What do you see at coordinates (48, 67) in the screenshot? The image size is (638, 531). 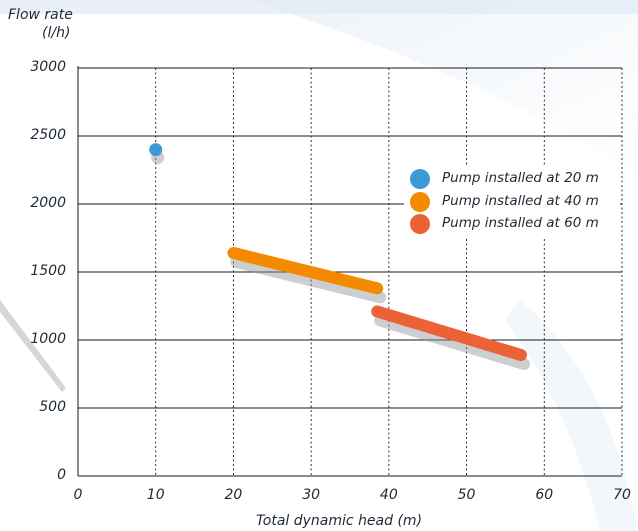 I see `y-tick-label: 3000` at bounding box center [48, 67].